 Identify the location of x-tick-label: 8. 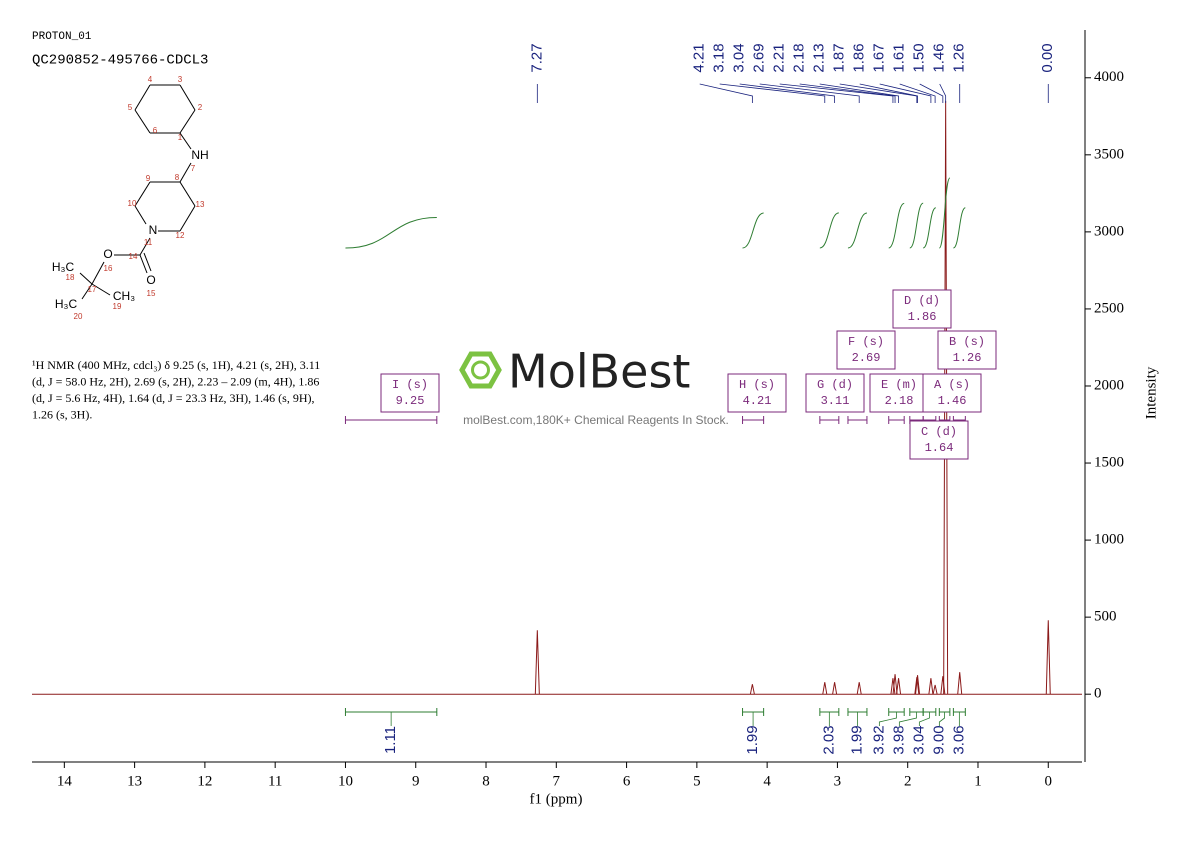
(486, 781).